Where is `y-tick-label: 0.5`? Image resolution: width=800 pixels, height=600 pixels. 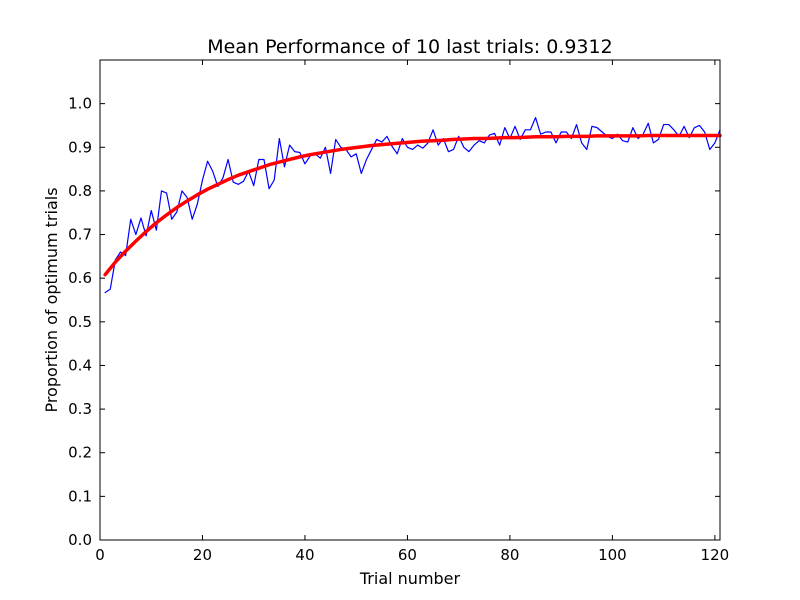 y-tick-label: 0.5 is located at coordinates (80, 322).